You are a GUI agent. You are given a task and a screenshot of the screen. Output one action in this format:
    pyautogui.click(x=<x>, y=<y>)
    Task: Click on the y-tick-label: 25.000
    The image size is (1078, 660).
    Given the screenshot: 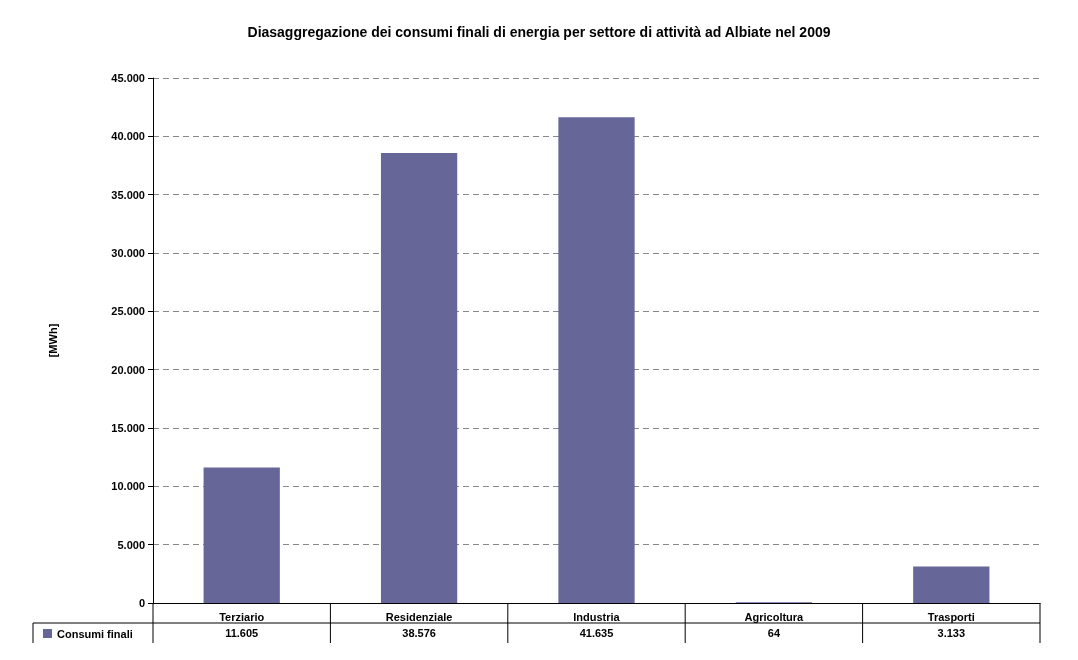 What is the action you would take?
    pyautogui.click(x=128, y=311)
    